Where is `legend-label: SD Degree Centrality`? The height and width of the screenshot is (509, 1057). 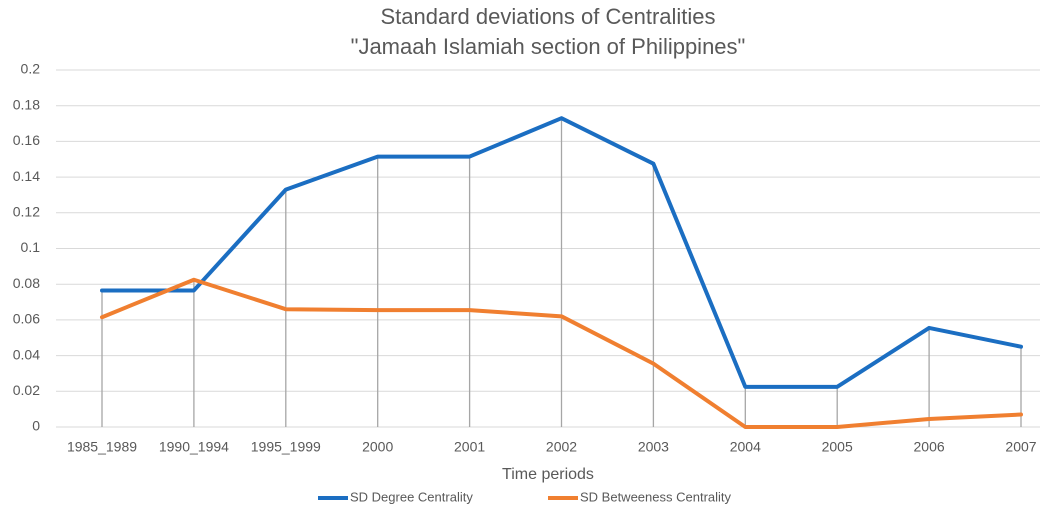 legend-label: SD Degree Centrality is located at coordinates (411, 496).